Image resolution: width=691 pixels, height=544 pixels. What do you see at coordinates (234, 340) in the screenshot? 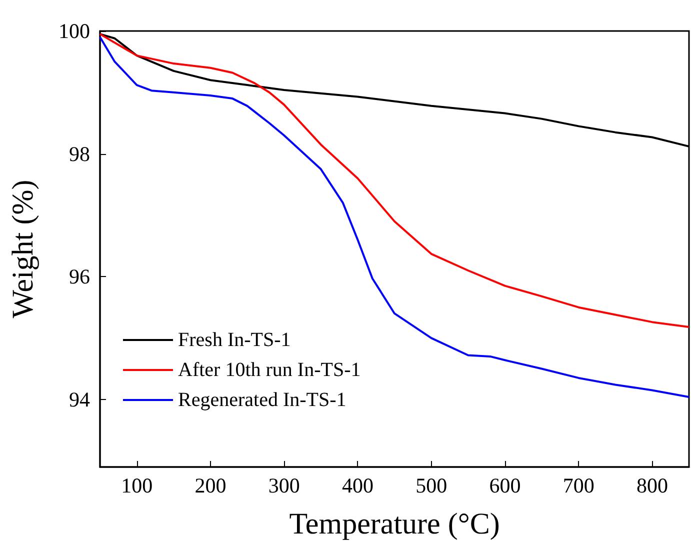
I see `legend-label: Fresh In-TS-1` at bounding box center [234, 340].